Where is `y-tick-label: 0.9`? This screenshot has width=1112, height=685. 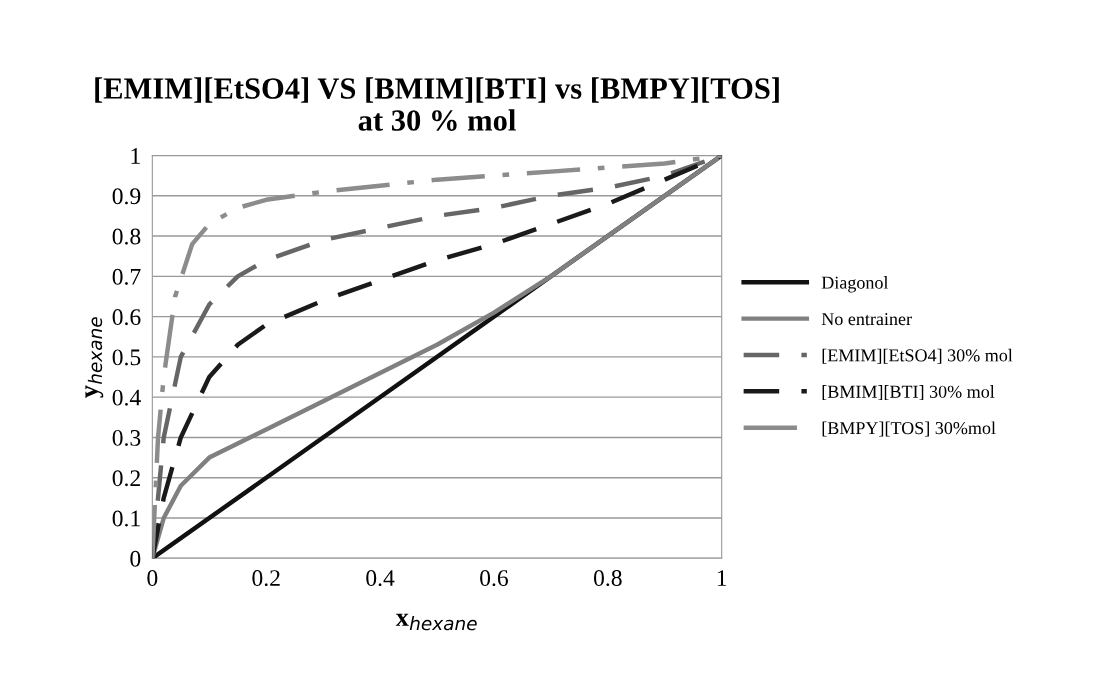 y-tick-label: 0.9 is located at coordinates (126, 196).